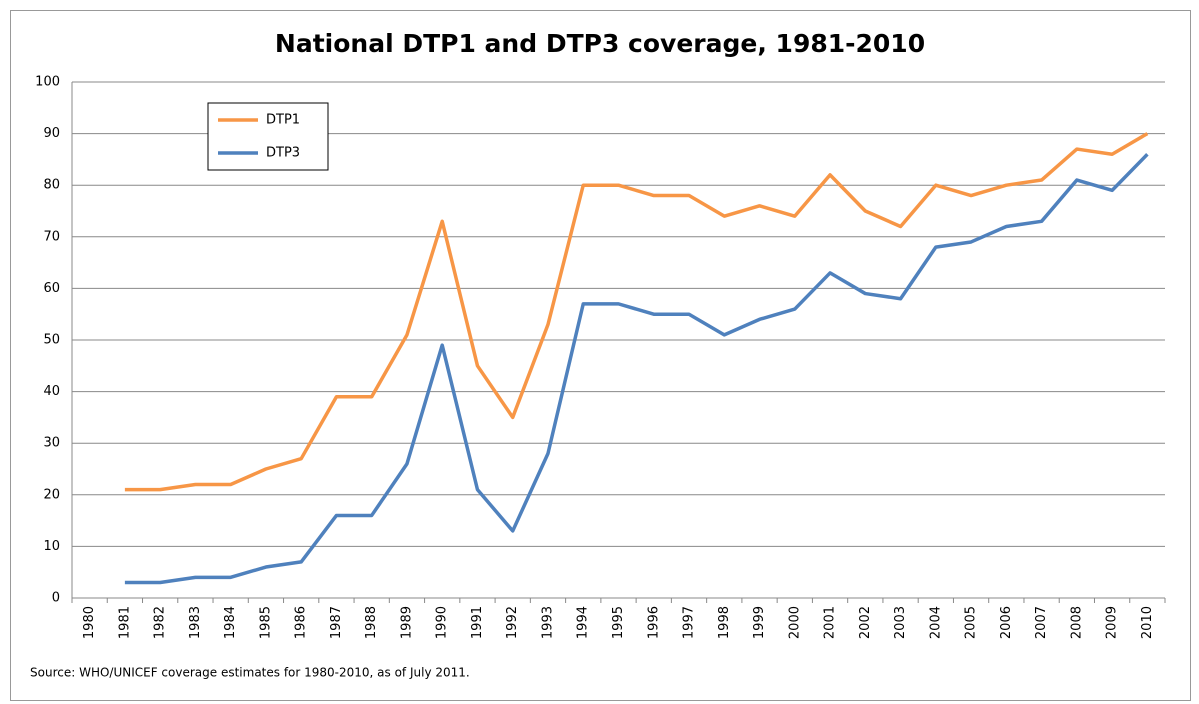 The height and width of the screenshot is (704, 1199). Describe the element at coordinates (51, 443) in the screenshot. I see `y-tick-label: 30` at that location.